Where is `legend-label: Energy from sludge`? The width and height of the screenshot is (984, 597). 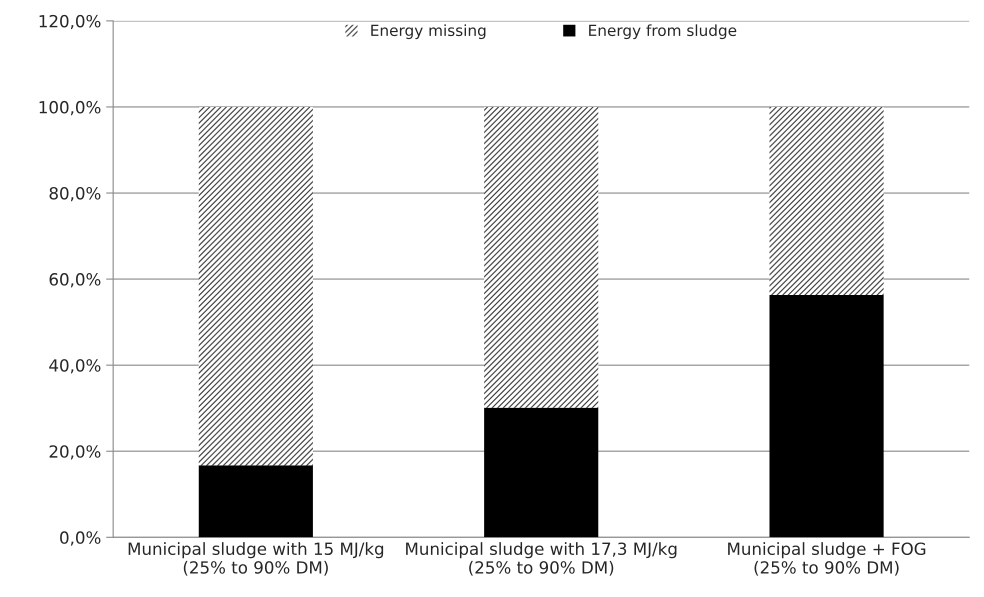
legend-label: Energy from sludge is located at coordinates (662, 32).